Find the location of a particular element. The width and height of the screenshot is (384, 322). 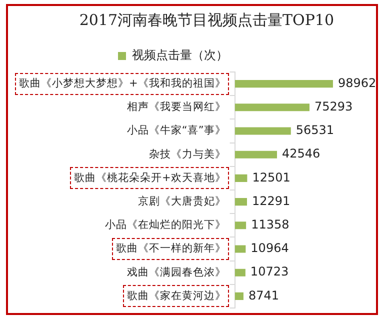

y-tick-label: 歌曲《不一样的新年》 is located at coordinates (171, 248).